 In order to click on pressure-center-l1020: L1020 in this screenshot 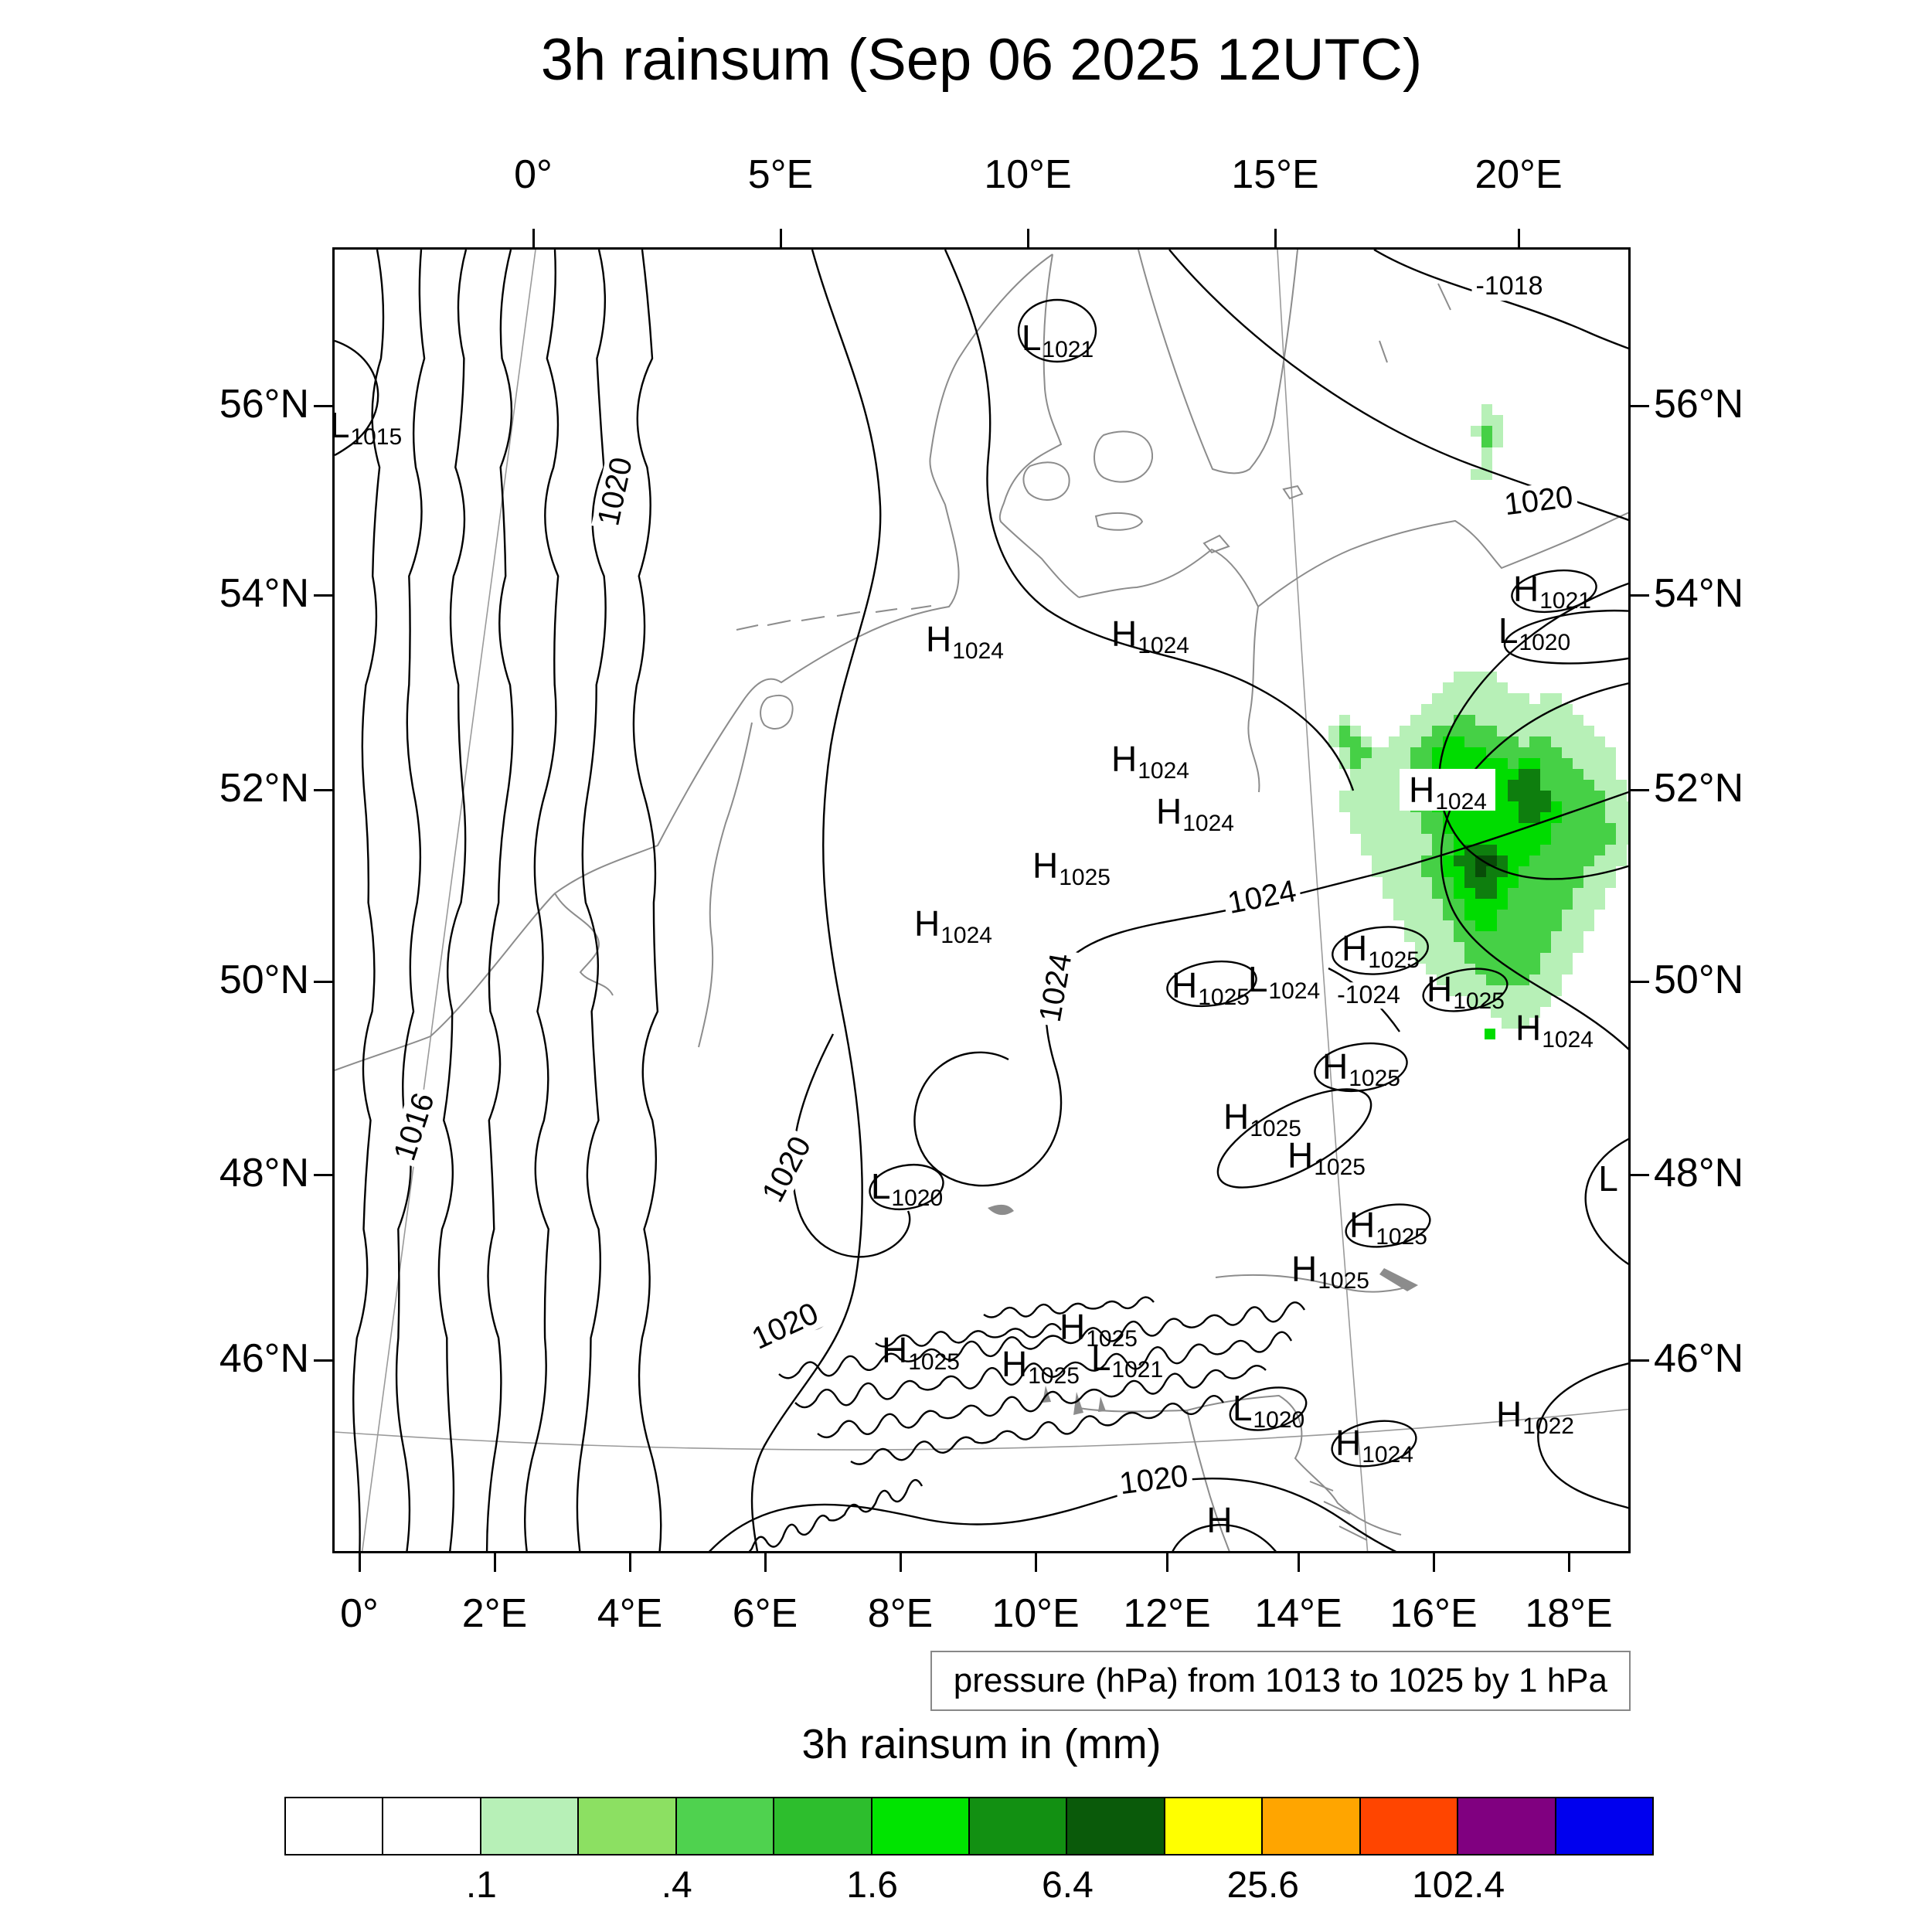, I will do `click(907, 1189)`.